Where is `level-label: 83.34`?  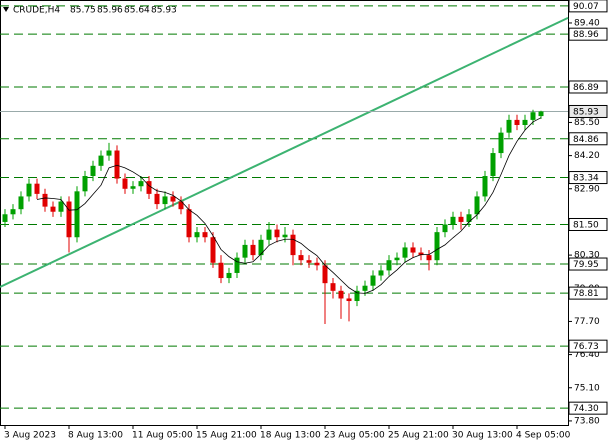
level-label: 83.34 is located at coordinates (586, 179).